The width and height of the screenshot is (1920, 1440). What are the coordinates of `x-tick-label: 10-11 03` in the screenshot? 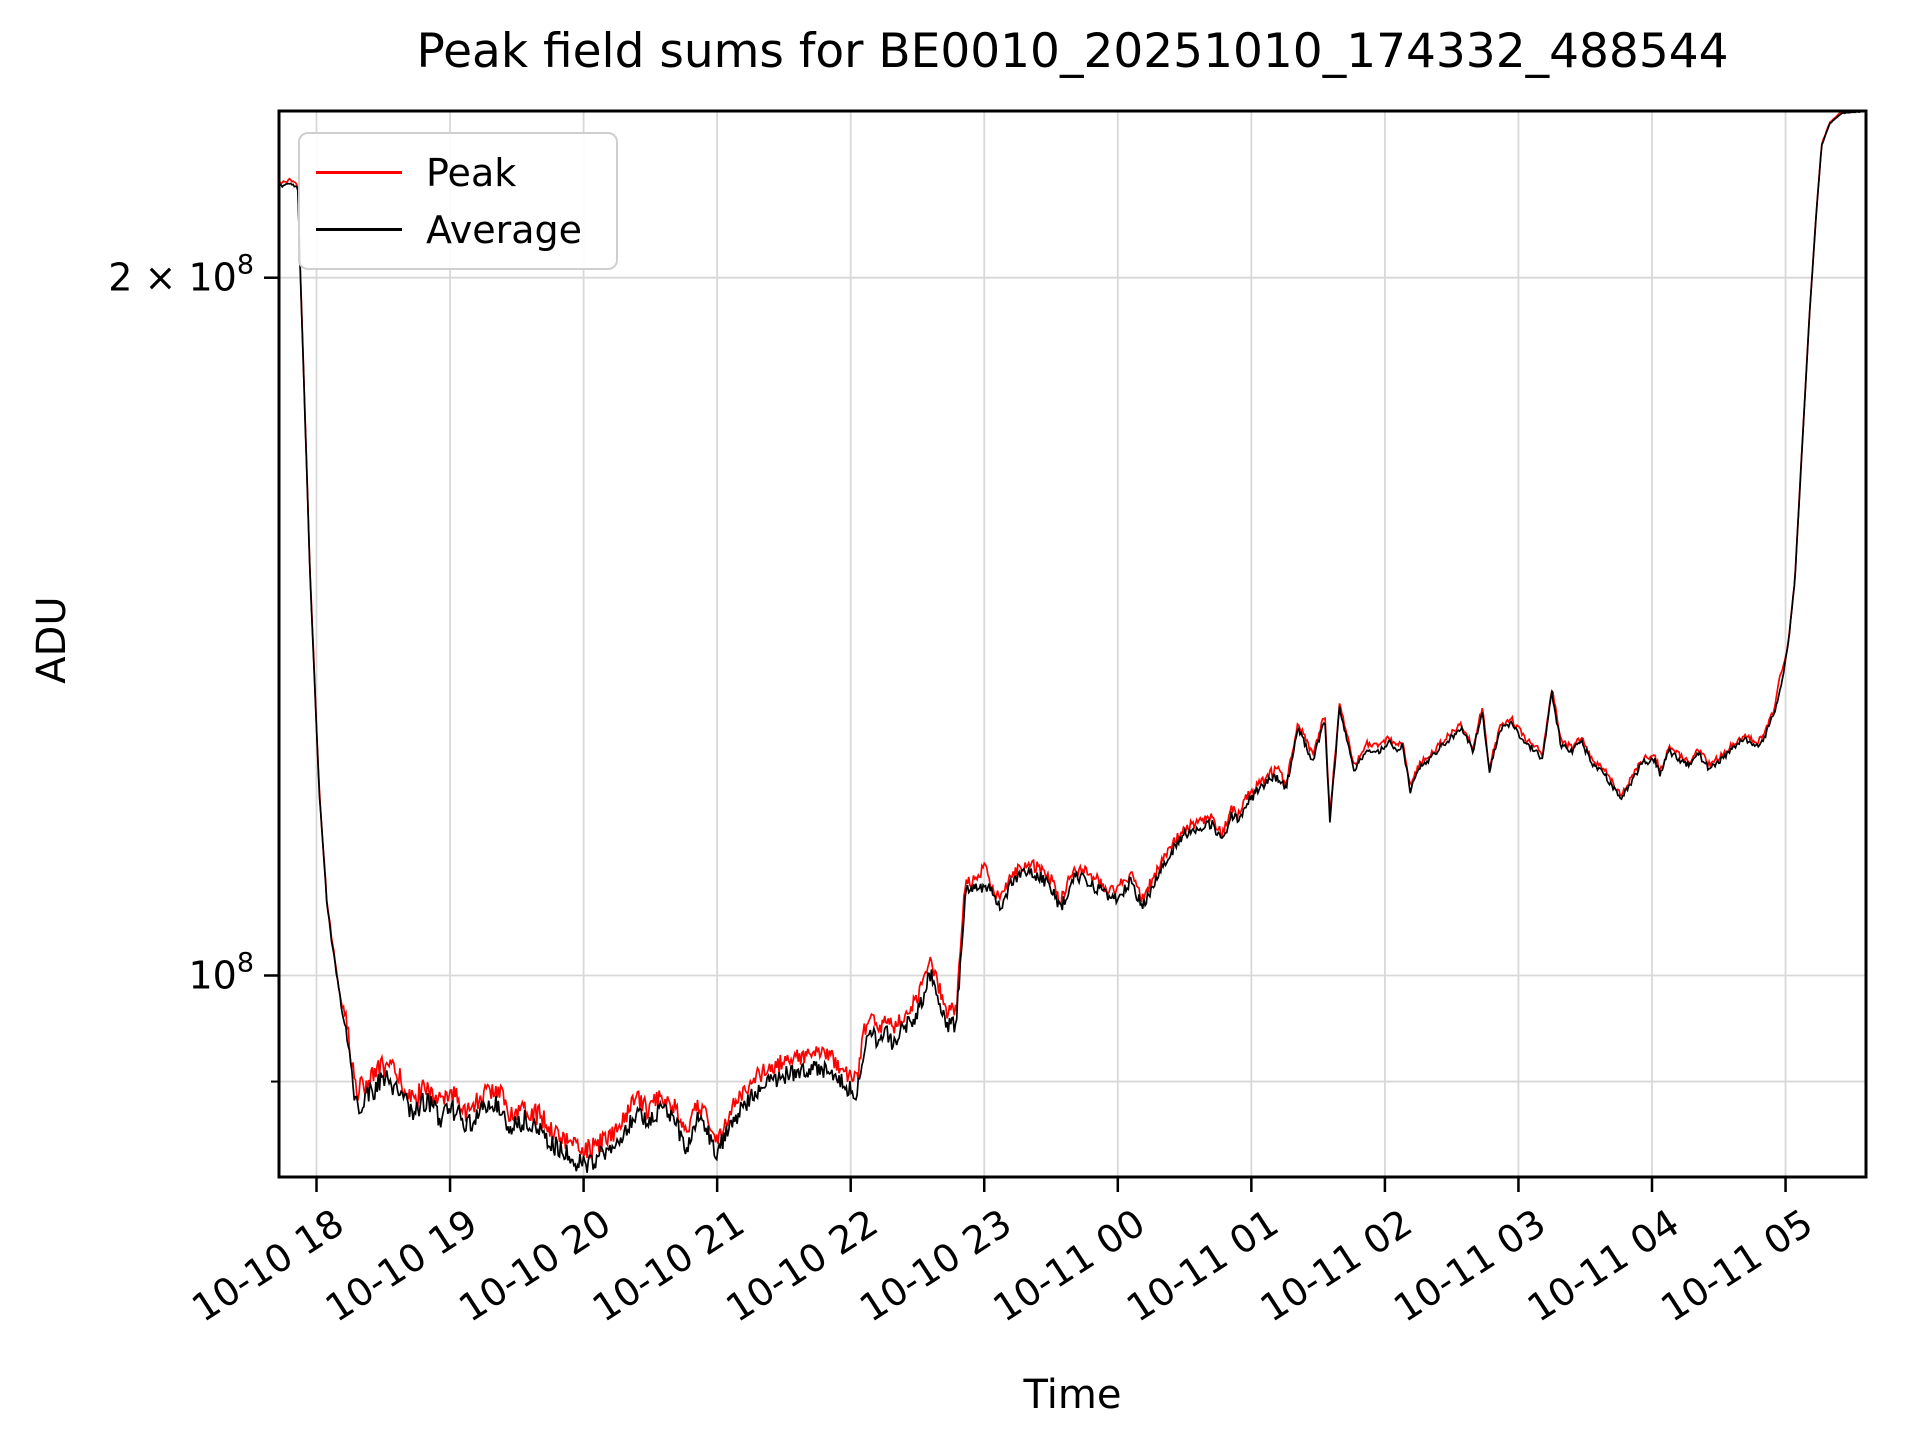 It's located at (1469, 1266).